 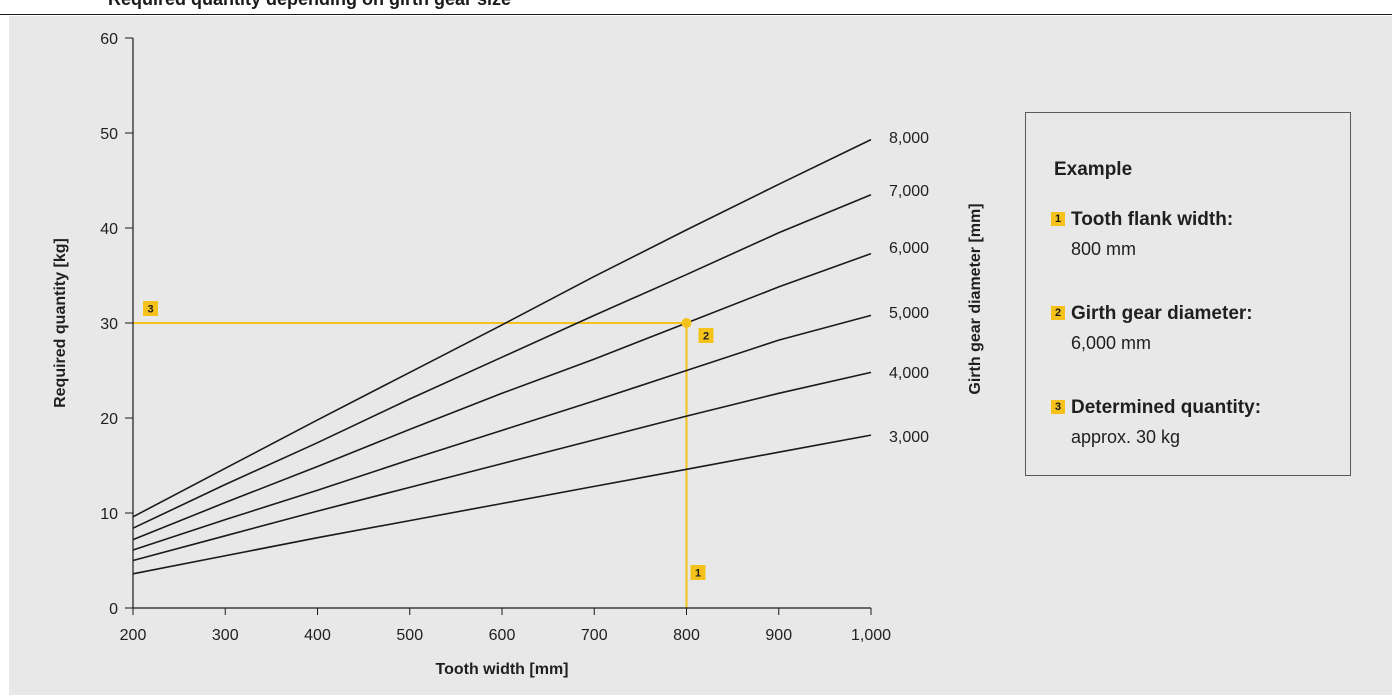 I want to click on y-tick-label: 20, so click(x=109, y=419).